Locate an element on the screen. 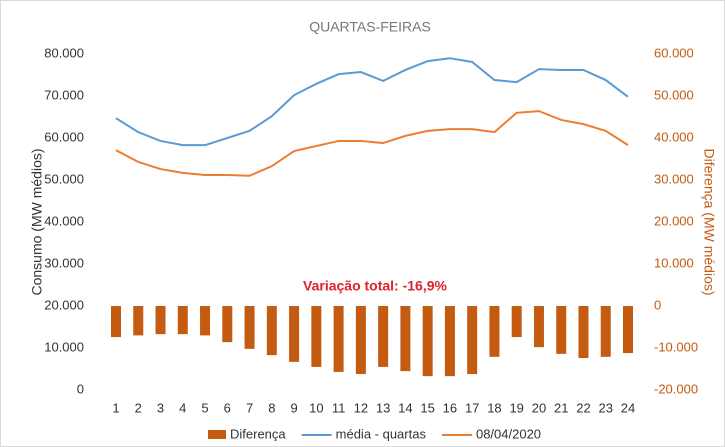 This screenshot has height=447, width=725. x-tick-label: 18 is located at coordinates (494, 407).